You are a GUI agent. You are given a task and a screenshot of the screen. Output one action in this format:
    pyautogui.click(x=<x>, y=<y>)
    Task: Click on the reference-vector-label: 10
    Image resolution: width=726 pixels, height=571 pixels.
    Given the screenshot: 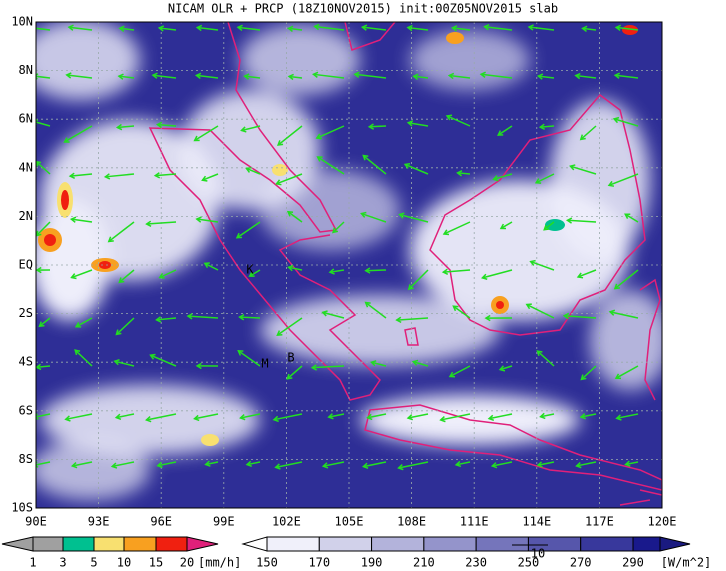 What is the action you would take?
    pyautogui.click(x=538, y=554)
    